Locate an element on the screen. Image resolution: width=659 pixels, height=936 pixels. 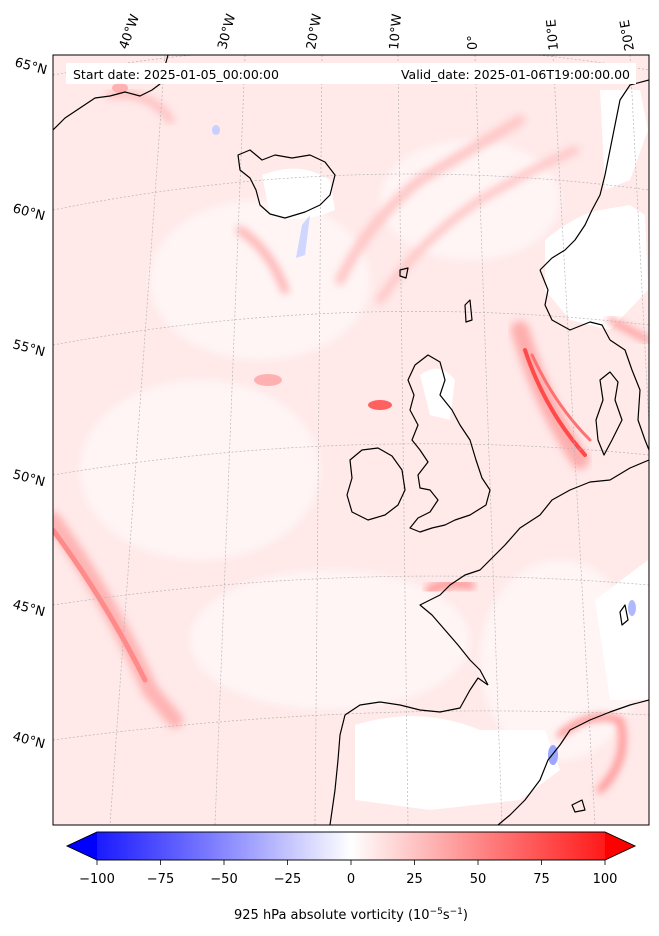
header-strip is located at coordinates (351, 73).